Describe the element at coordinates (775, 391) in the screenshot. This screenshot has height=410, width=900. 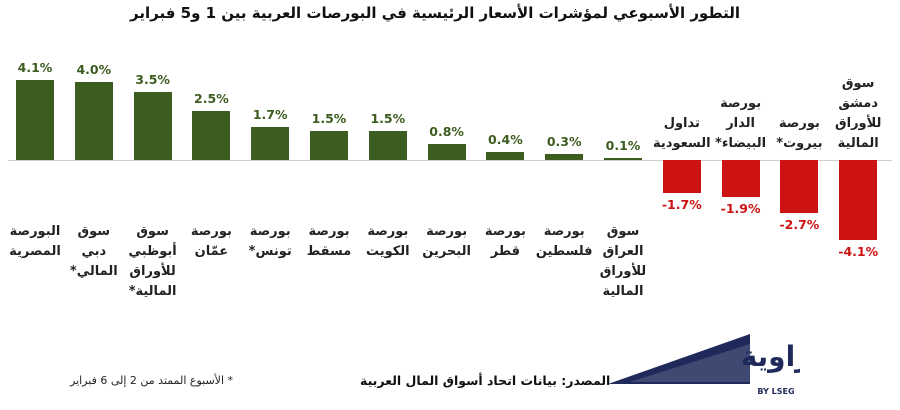
I see `logo-subtext: BY LSEG` at that location.